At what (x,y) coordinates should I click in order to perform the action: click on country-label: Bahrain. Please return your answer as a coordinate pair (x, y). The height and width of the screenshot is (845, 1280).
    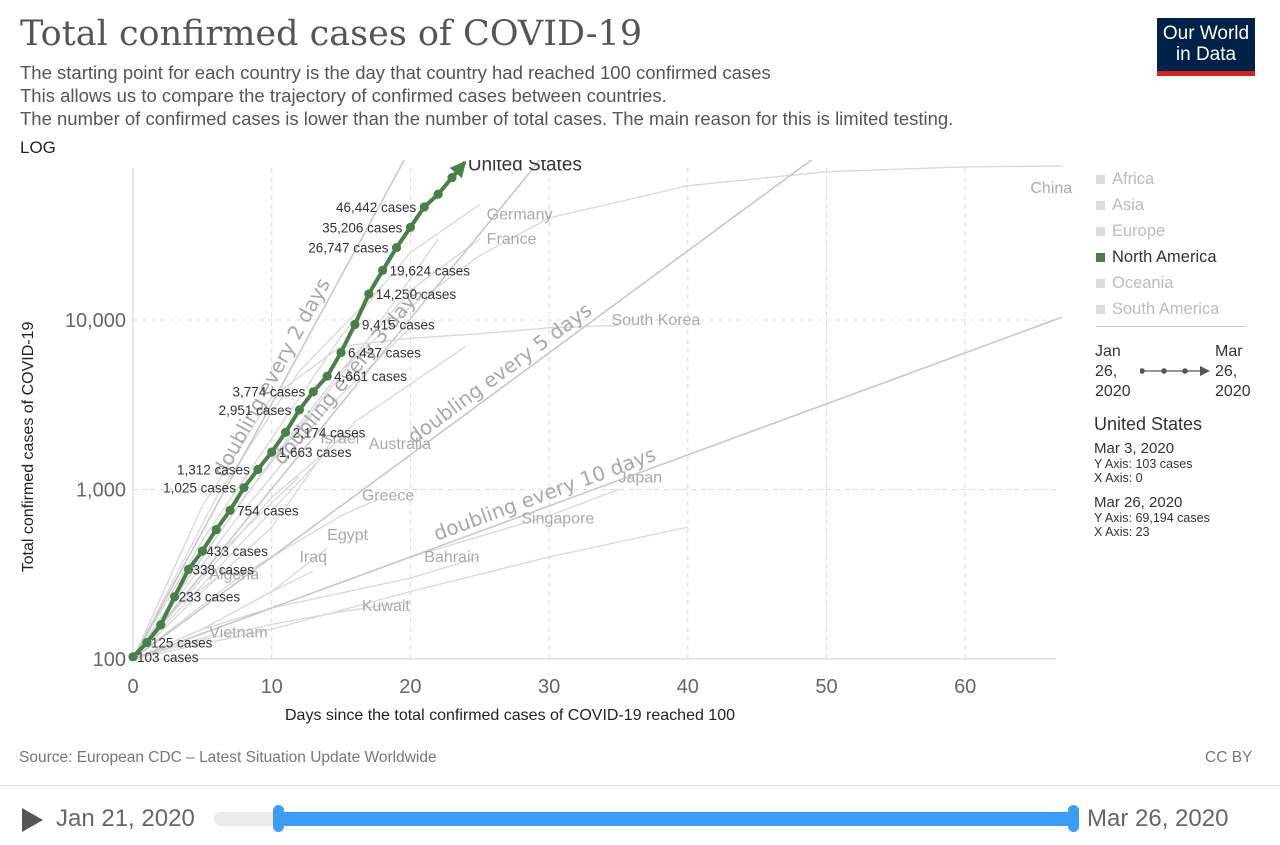
    Looking at the image, I should click on (451, 557).